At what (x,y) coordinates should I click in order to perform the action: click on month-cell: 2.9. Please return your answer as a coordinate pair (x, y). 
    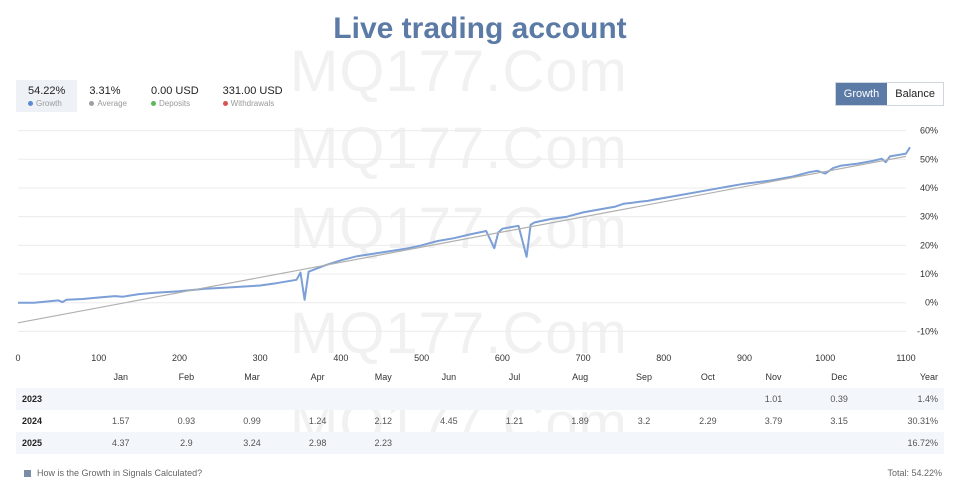
    Looking at the image, I should click on (186, 443).